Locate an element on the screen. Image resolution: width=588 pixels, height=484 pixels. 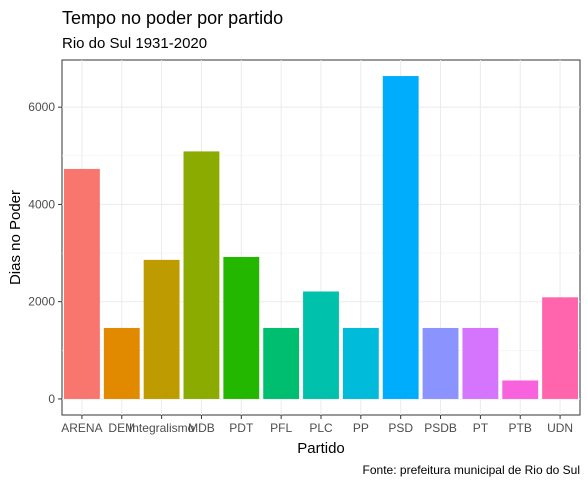
chart-title: Tempo no poder por partido is located at coordinates (172, 18).